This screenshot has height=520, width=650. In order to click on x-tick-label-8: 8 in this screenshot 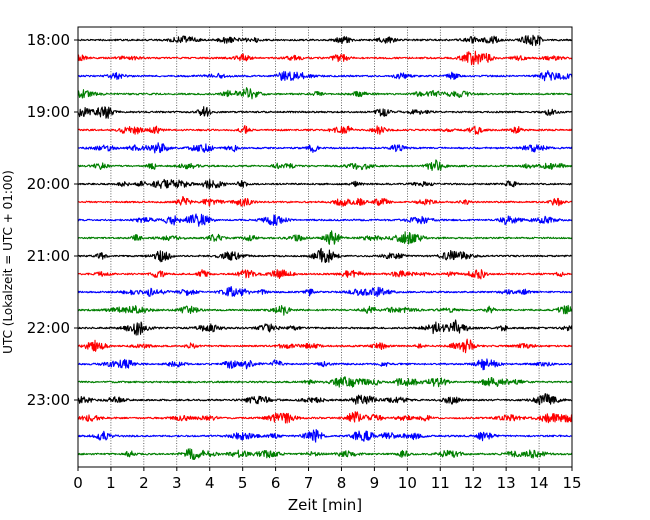, I will do `click(342, 483)`.